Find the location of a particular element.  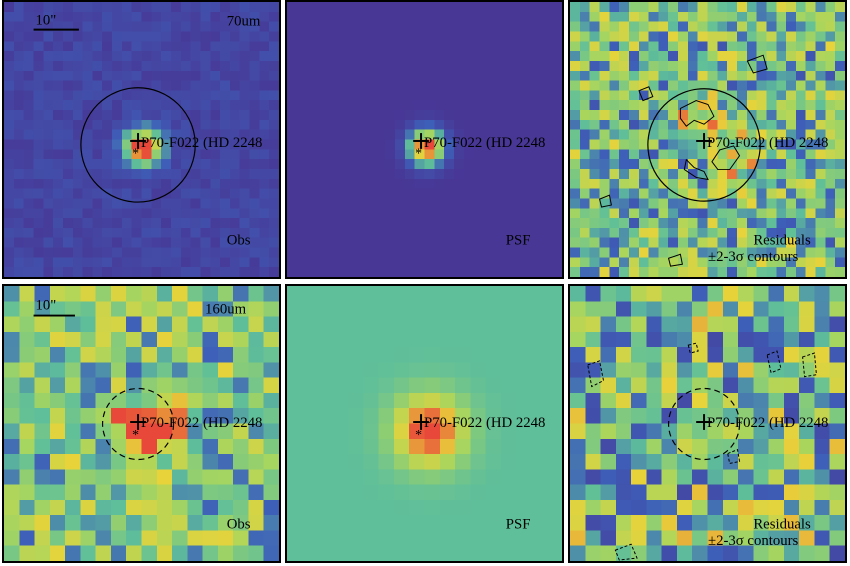

overlay-160um-psf: * P70-F022 (HD 2248 PSF is located at coordinates (479, 473).